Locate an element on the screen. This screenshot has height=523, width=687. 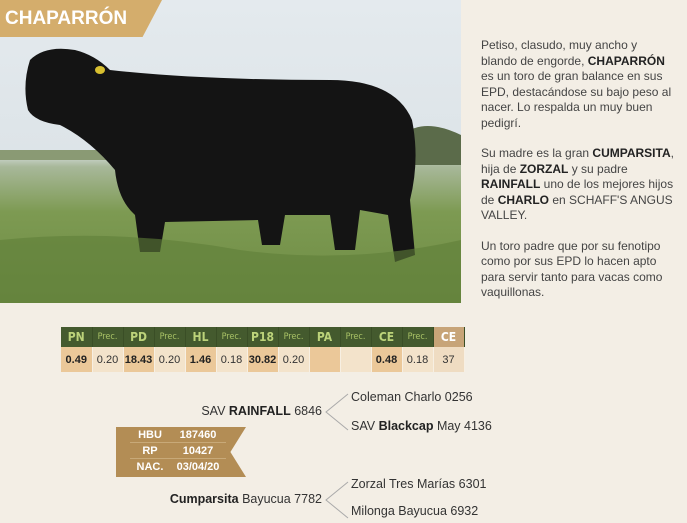
sire-bracket is located at coordinates (337, 412).